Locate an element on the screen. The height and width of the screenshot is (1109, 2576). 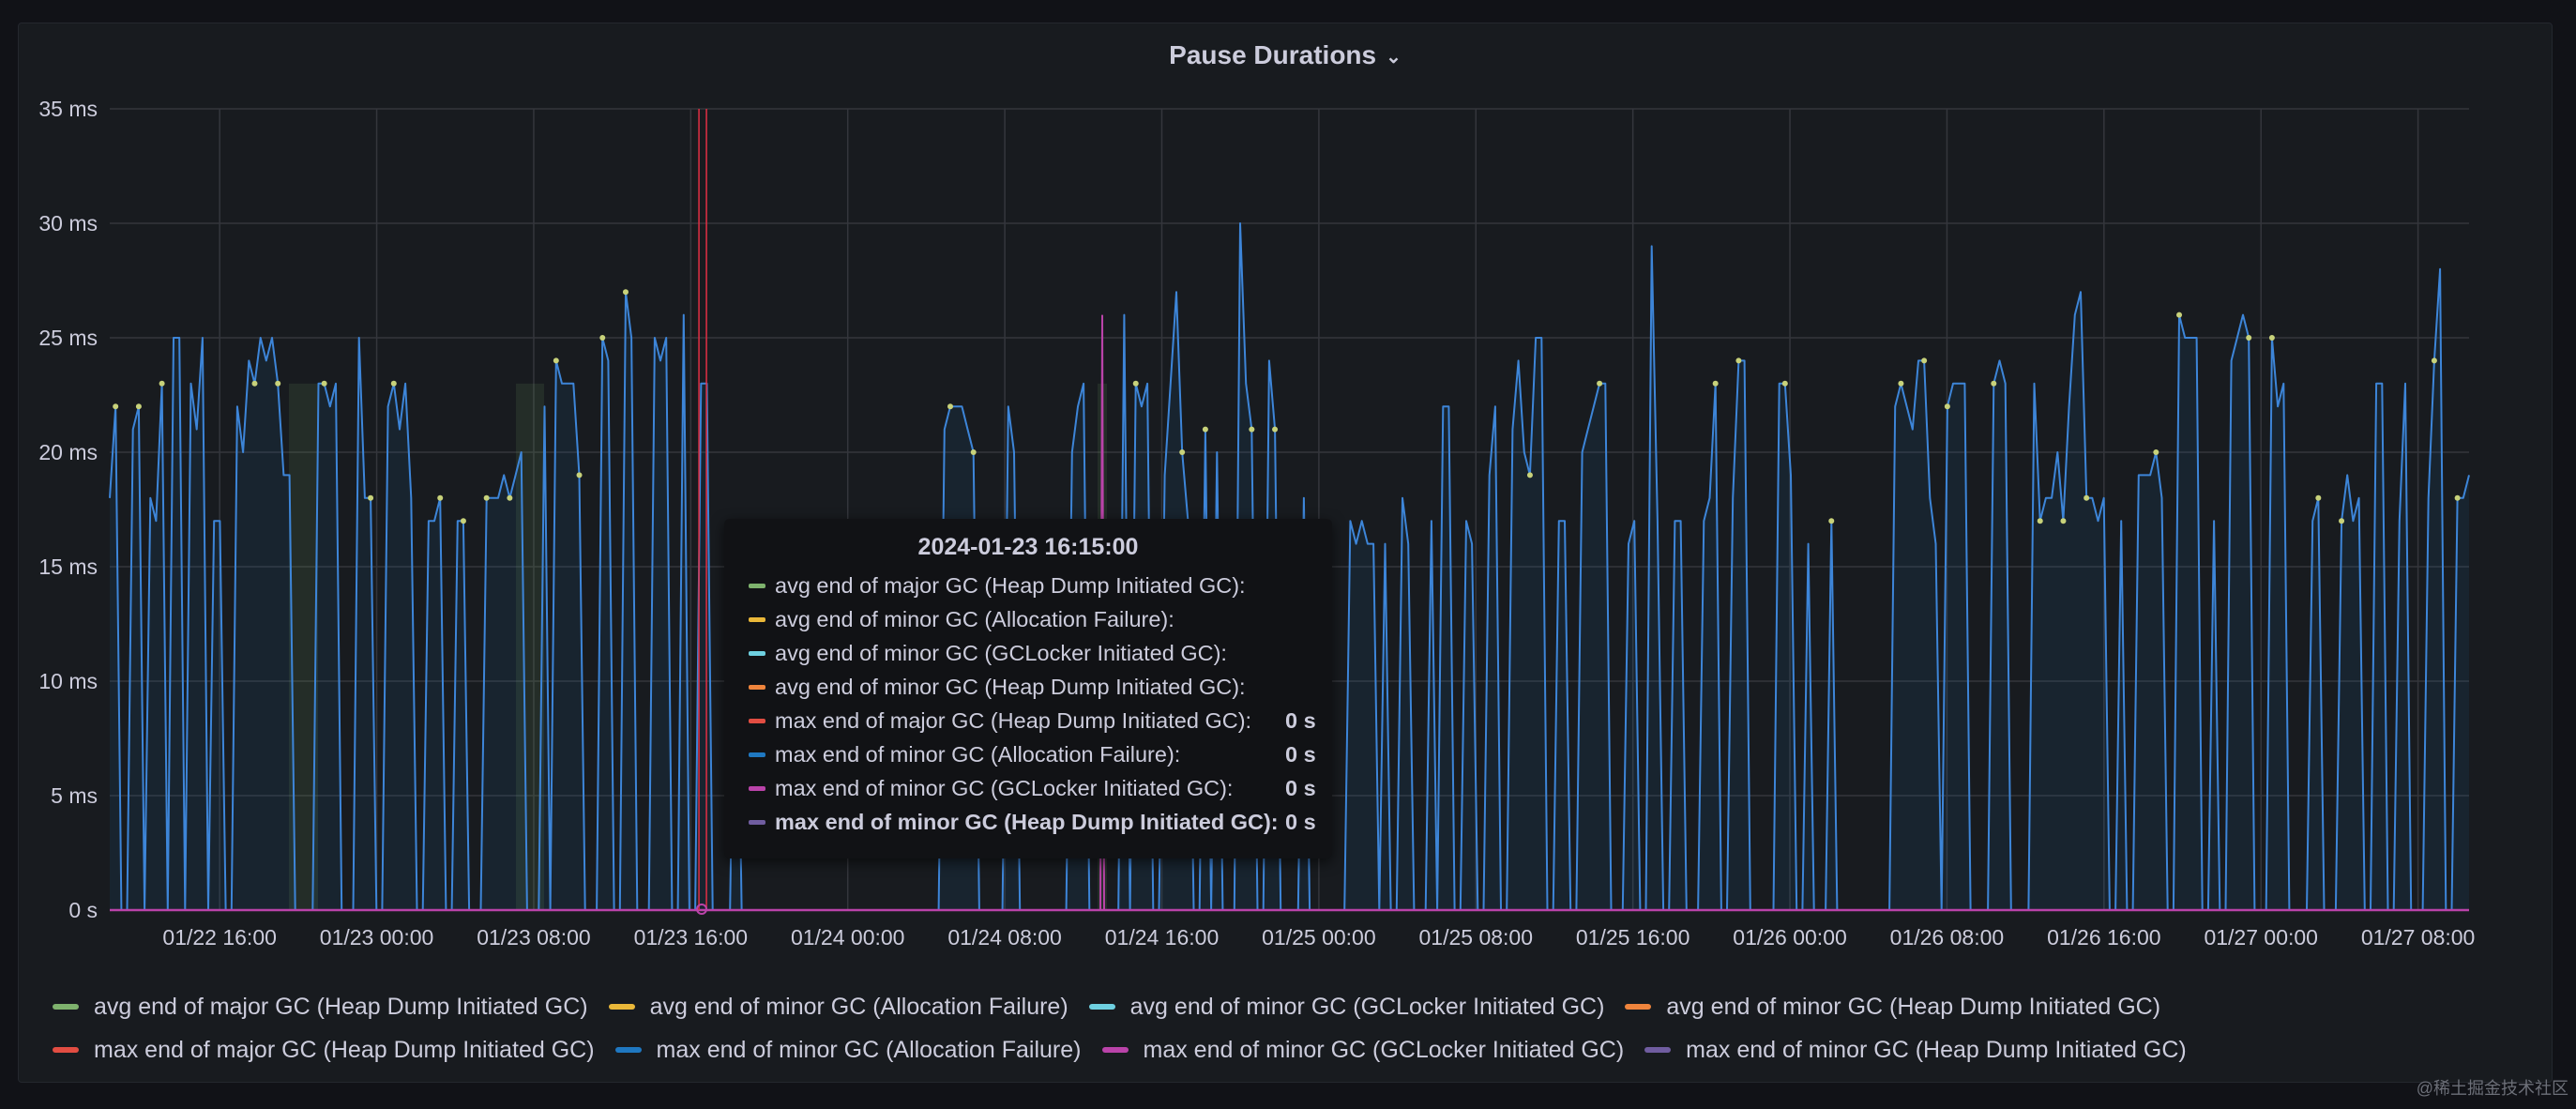
panel-title: Pause Durations ⌄ is located at coordinates (1285, 55).